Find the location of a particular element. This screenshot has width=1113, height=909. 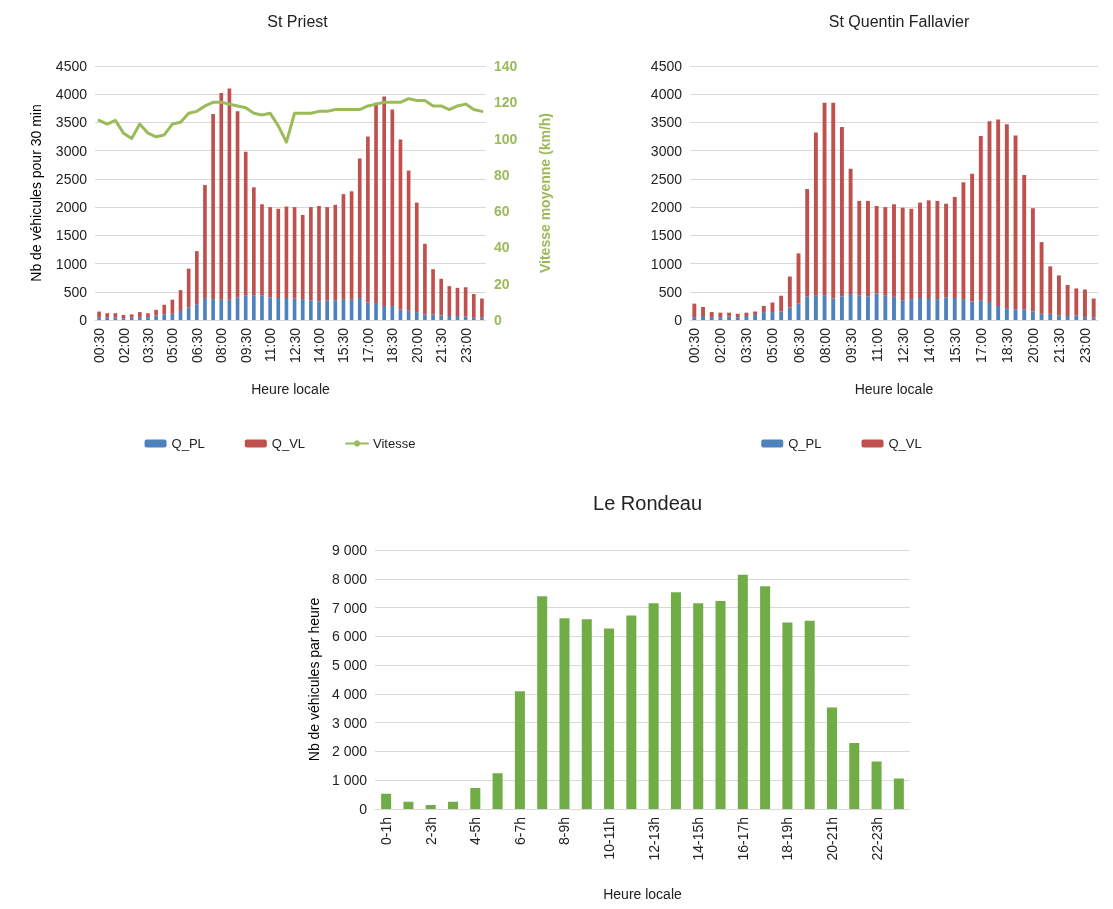

x-tick-label: 4-5h is located at coordinates (475, 831).